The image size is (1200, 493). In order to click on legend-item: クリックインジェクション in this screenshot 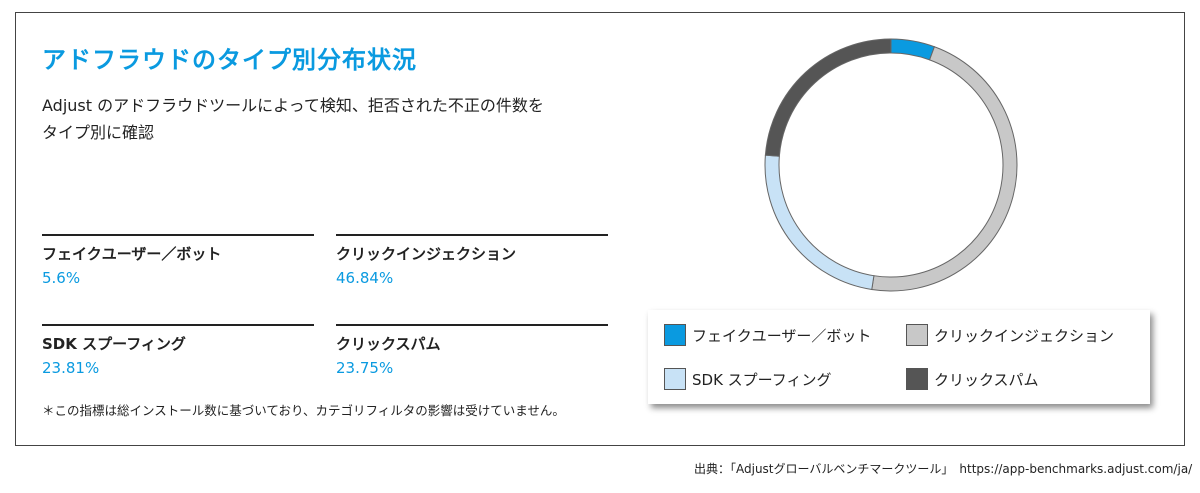, I will do `click(1010, 335)`.